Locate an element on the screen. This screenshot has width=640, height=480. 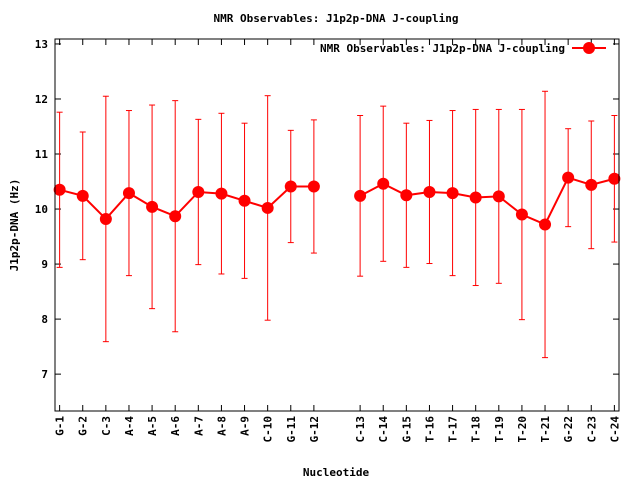
x-tick-label: G-1 is located at coordinates (60, 426).